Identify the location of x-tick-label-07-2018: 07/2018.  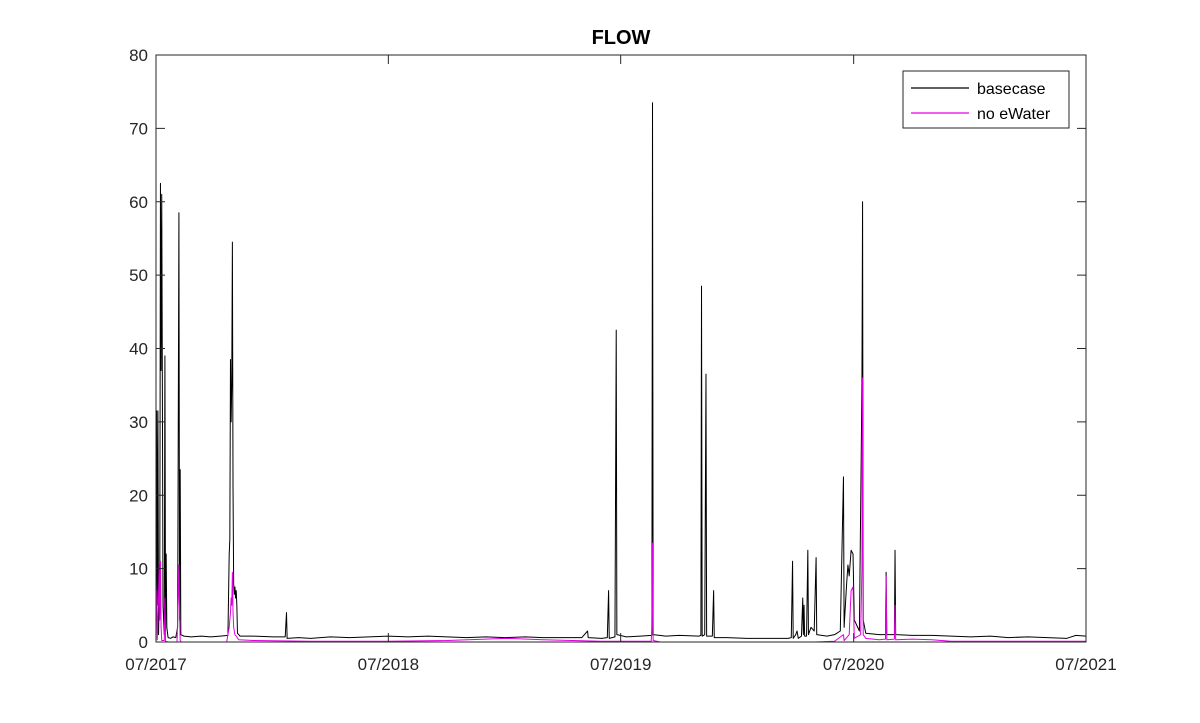
(388, 664).